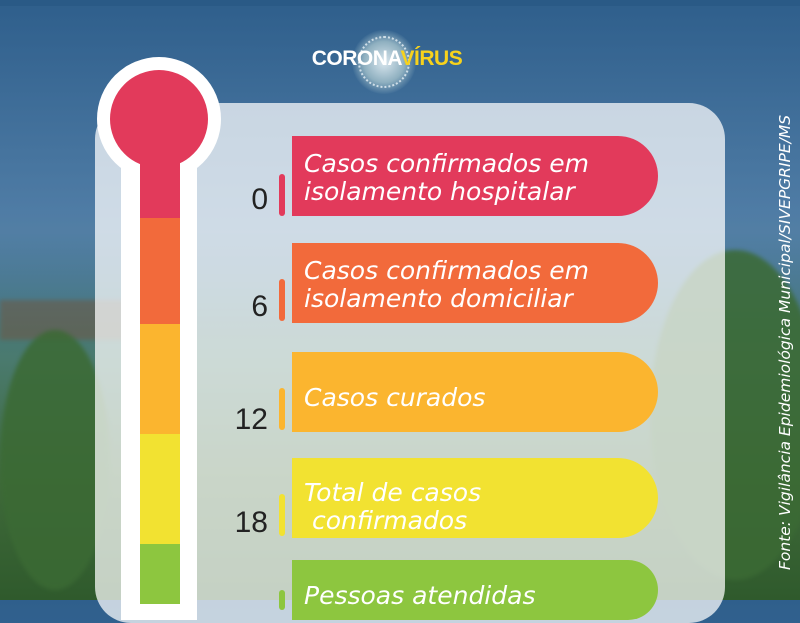 This screenshot has height=623, width=800. What do you see at coordinates (259, 199) in the screenshot?
I see `stat-value: 0` at bounding box center [259, 199].